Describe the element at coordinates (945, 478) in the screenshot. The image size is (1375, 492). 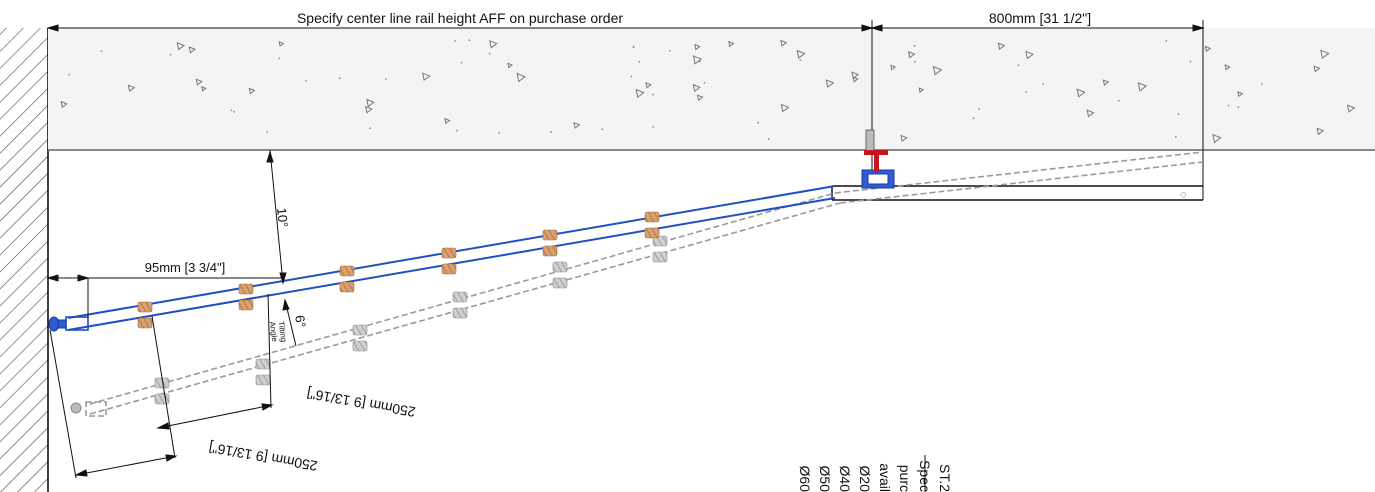
I see `note-line-1: ST.2` at that location.